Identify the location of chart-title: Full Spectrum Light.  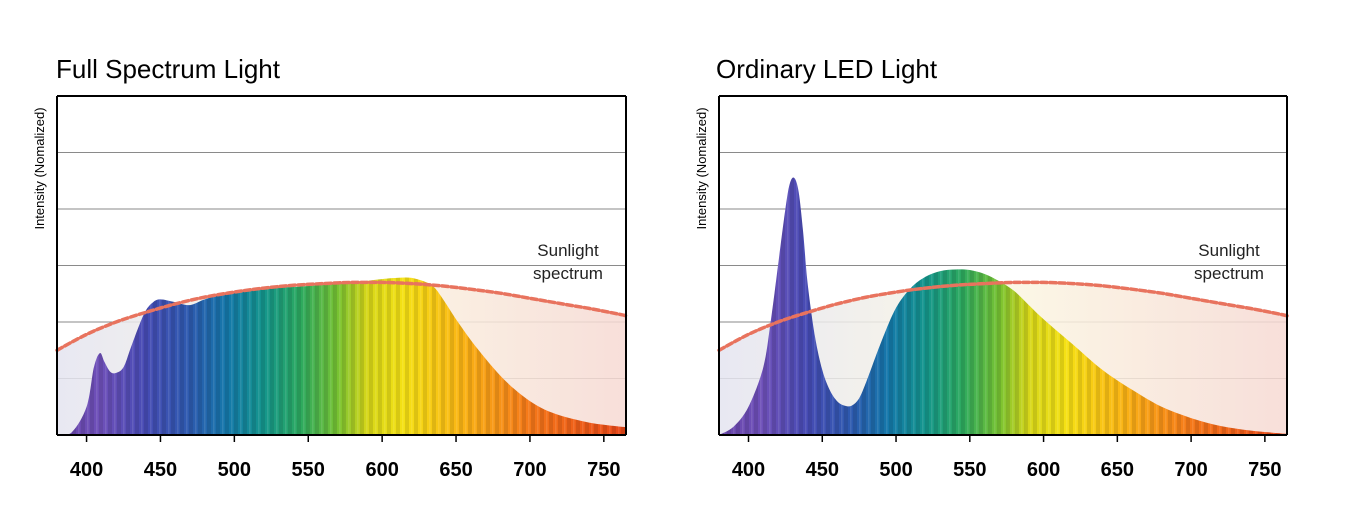
(168, 69).